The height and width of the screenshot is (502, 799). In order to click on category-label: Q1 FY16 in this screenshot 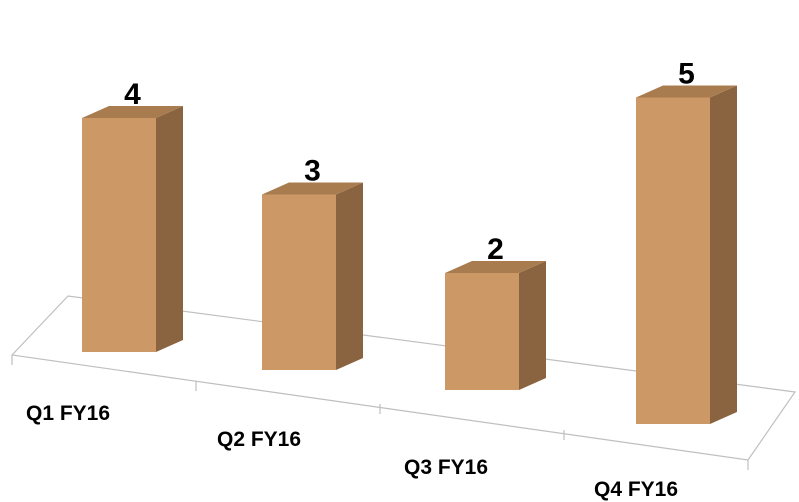, I will do `click(68, 413)`.